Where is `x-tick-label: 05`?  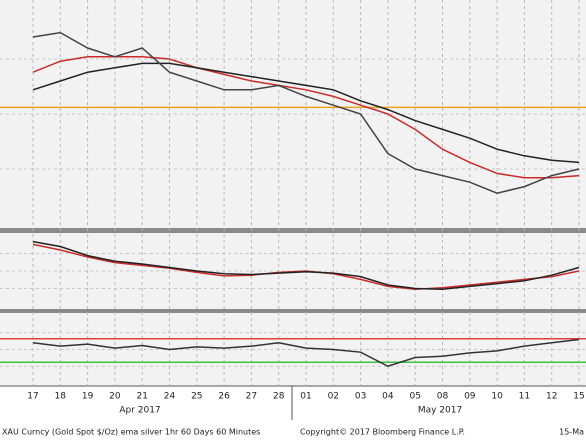
x-tick-label: 05 is located at coordinates (414, 397).